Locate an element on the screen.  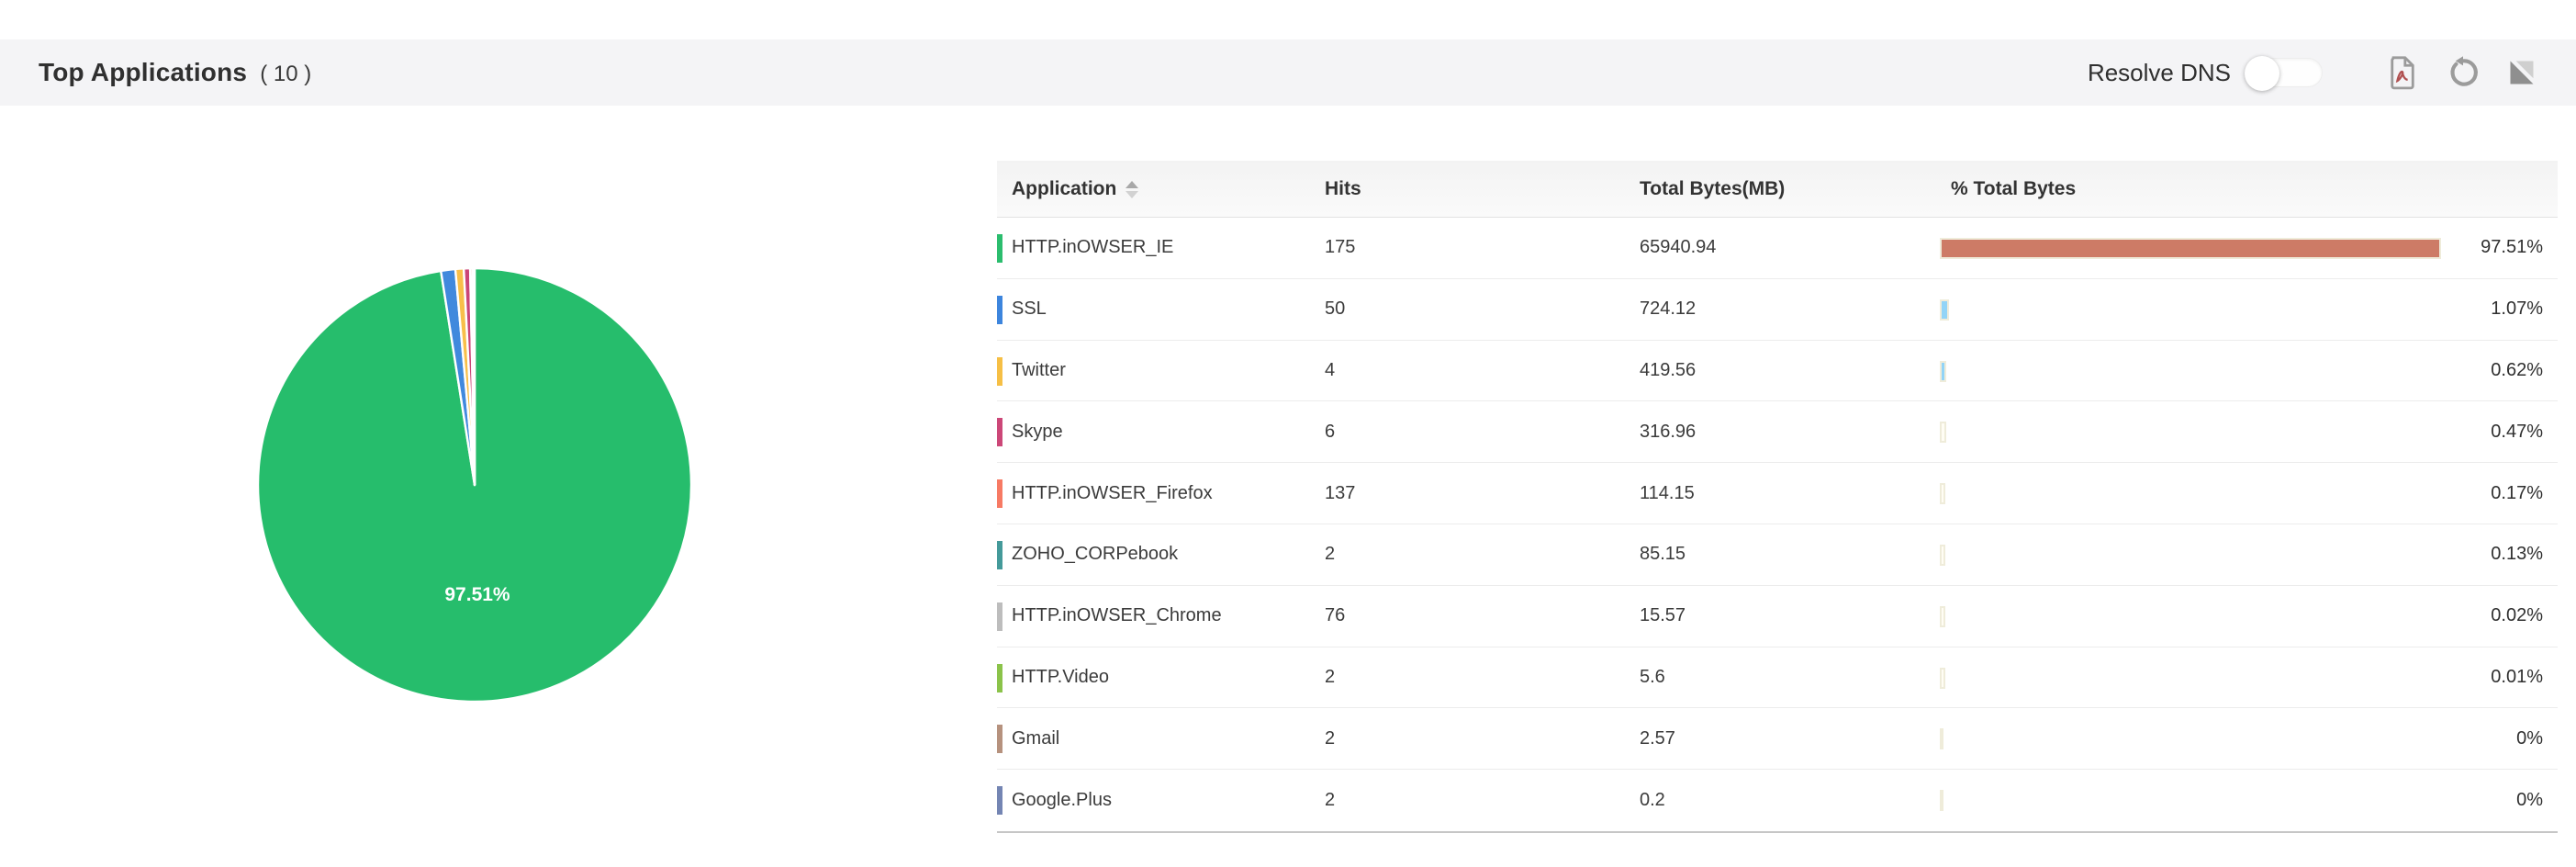
pie-slice-label: 97.51% is located at coordinates (477, 595).